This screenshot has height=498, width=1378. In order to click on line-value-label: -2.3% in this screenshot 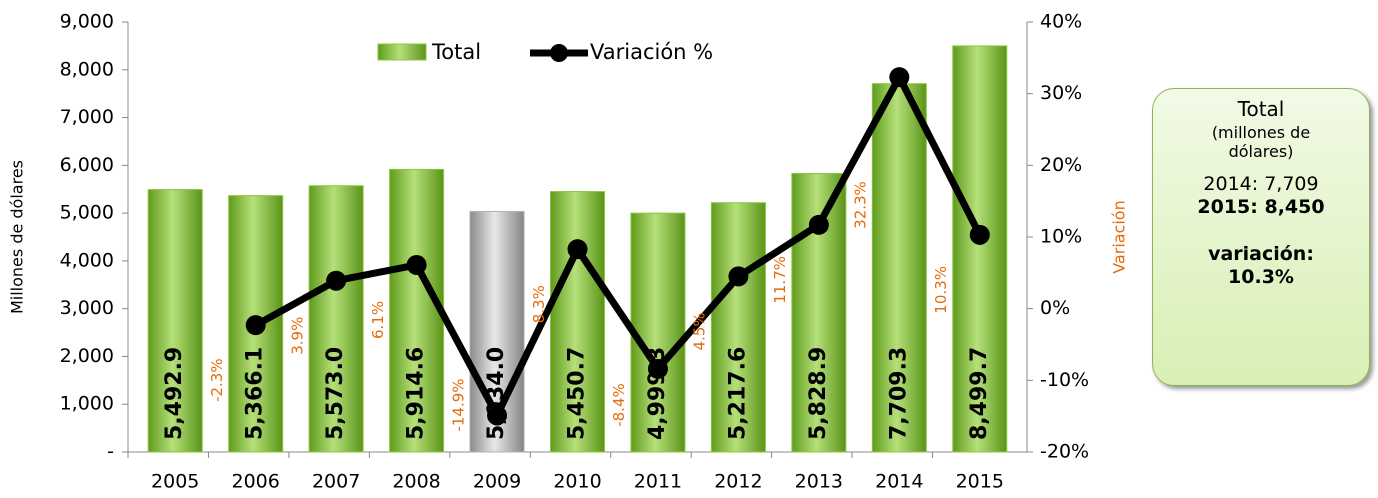, I will do `click(217, 380)`.